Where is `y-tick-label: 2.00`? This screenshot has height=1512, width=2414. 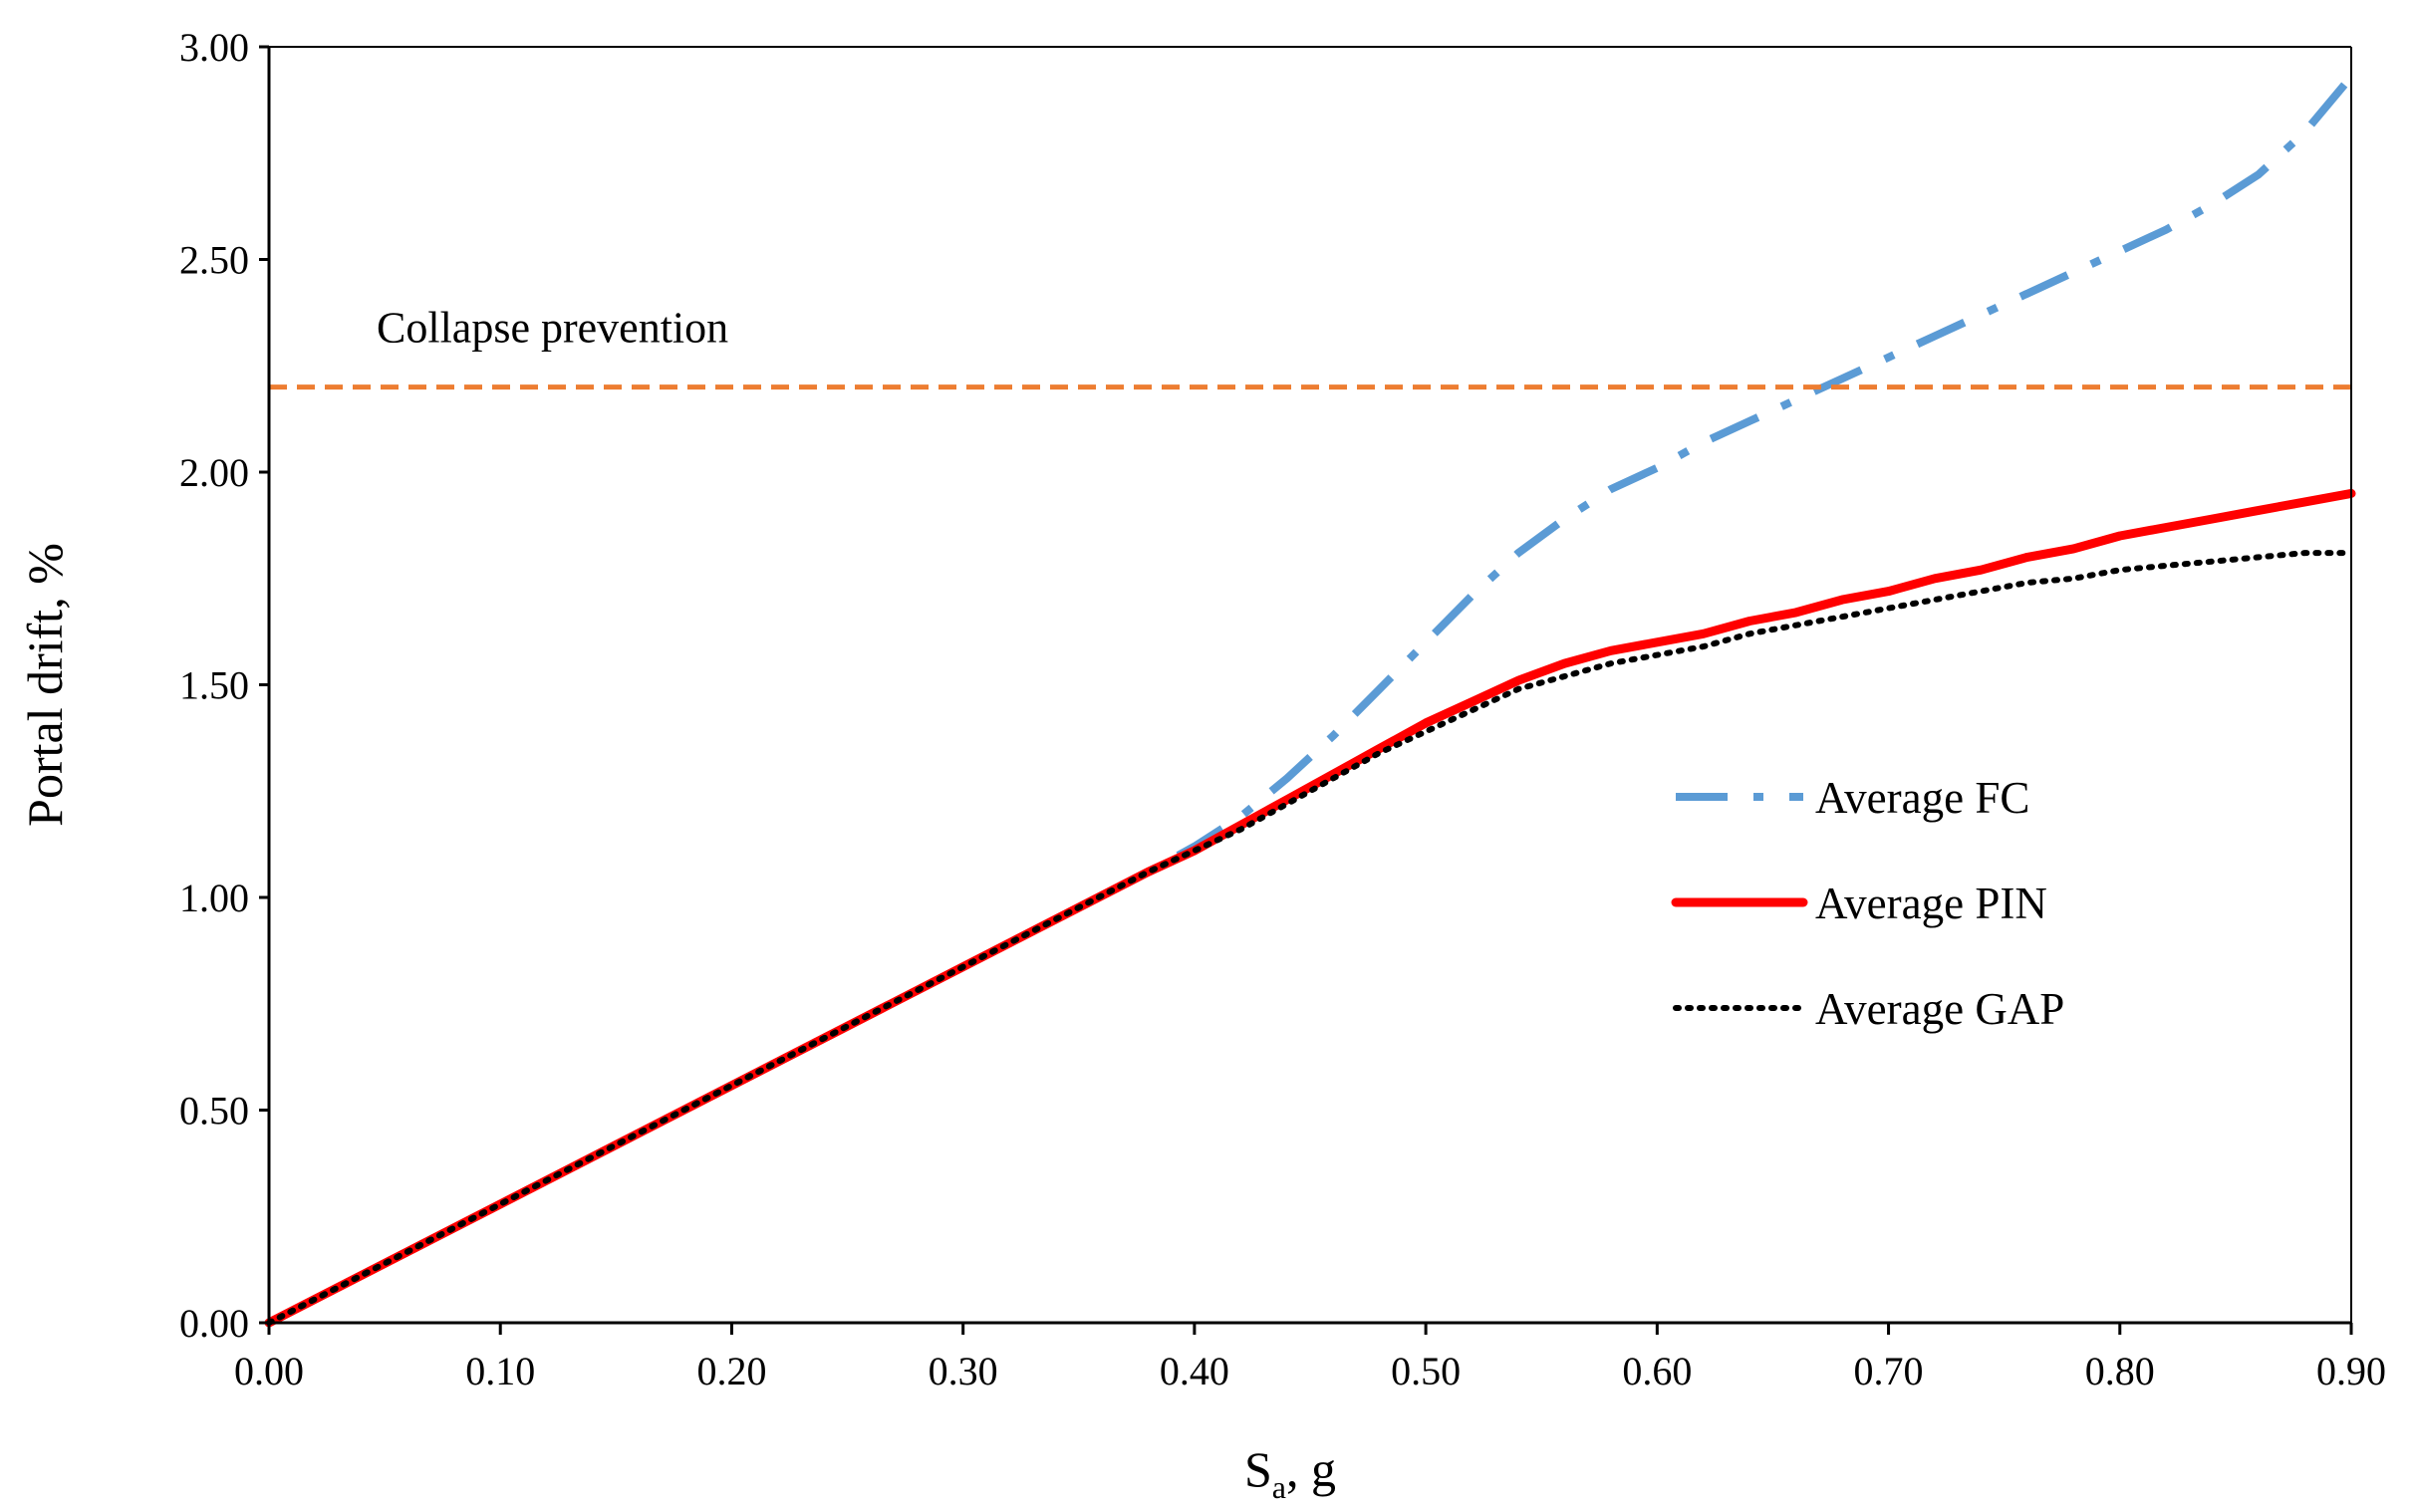
y-tick-label: 2.00 is located at coordinates (214, 472).